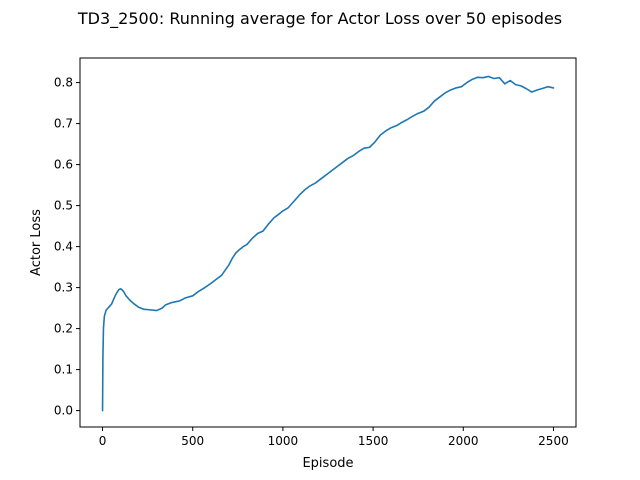 The height and width of the screenshot is (480, 640). Describe the element at coordinates (103, 441) in the screenshot. I see `x-tick-label: 0` at that location.